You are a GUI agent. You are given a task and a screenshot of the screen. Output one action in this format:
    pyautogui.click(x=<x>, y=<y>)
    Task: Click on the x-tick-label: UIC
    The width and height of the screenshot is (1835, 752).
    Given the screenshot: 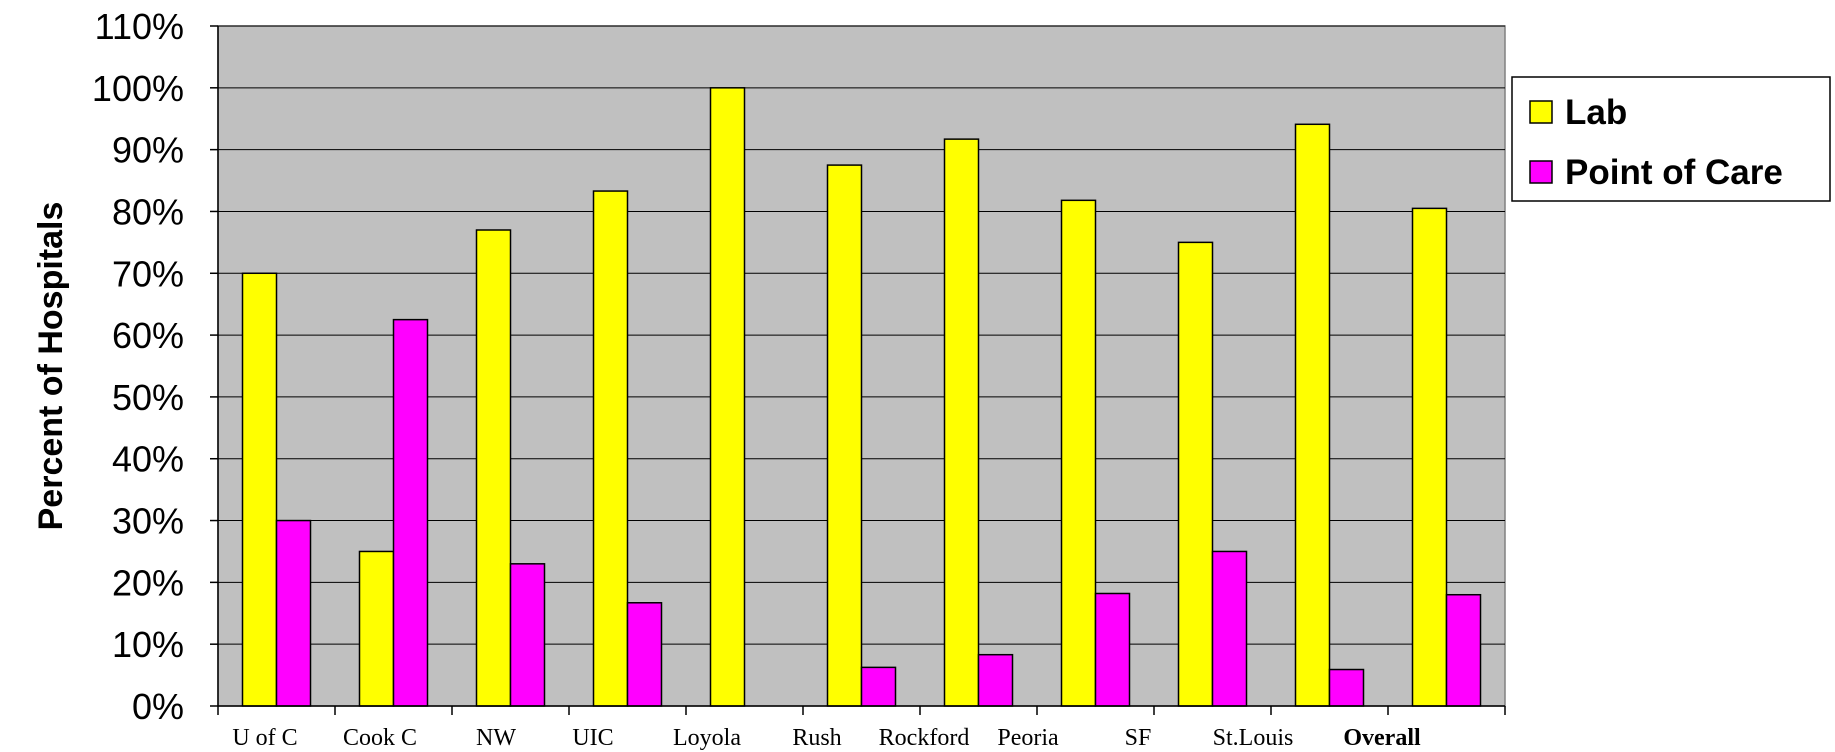 What is the action you would take?
    pyautogui.click(x=592, y=738)
    